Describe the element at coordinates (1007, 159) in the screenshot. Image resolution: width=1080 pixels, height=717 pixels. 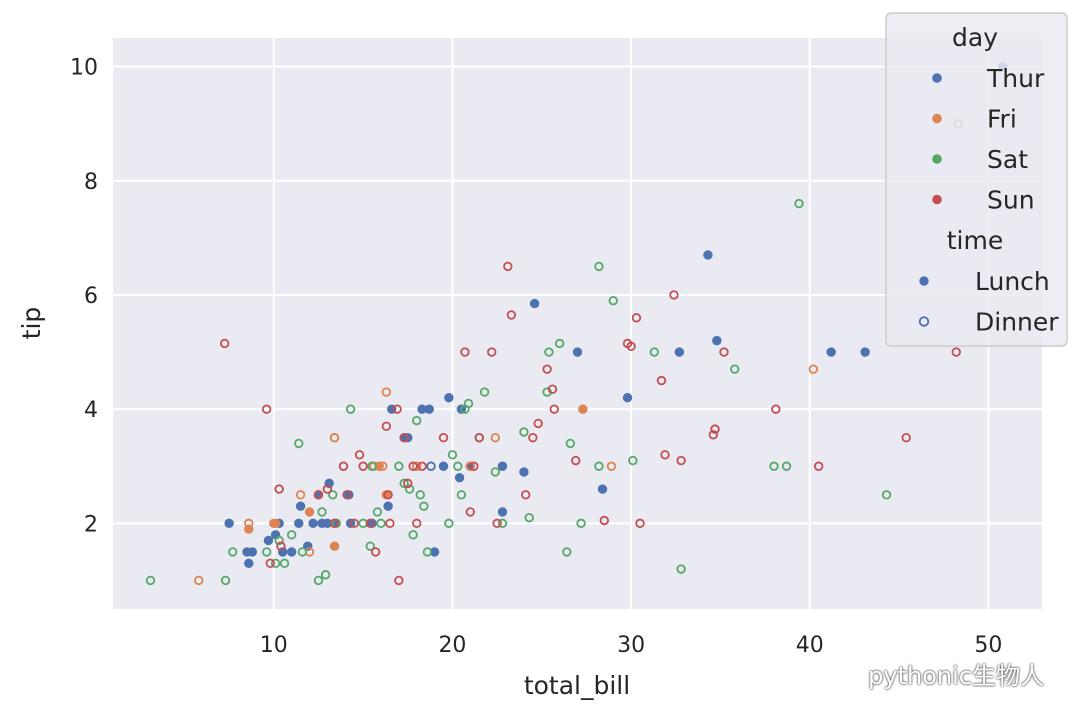
I see `legend-label-sat: Sat` at that location.